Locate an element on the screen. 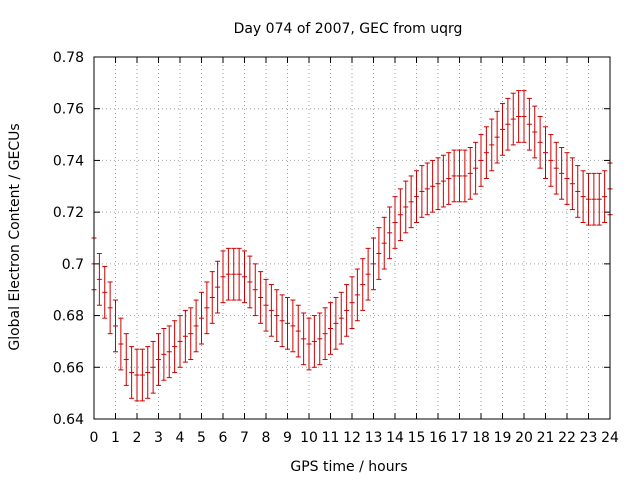  x-tick-label: 3 is located at coordinates (158, 438).